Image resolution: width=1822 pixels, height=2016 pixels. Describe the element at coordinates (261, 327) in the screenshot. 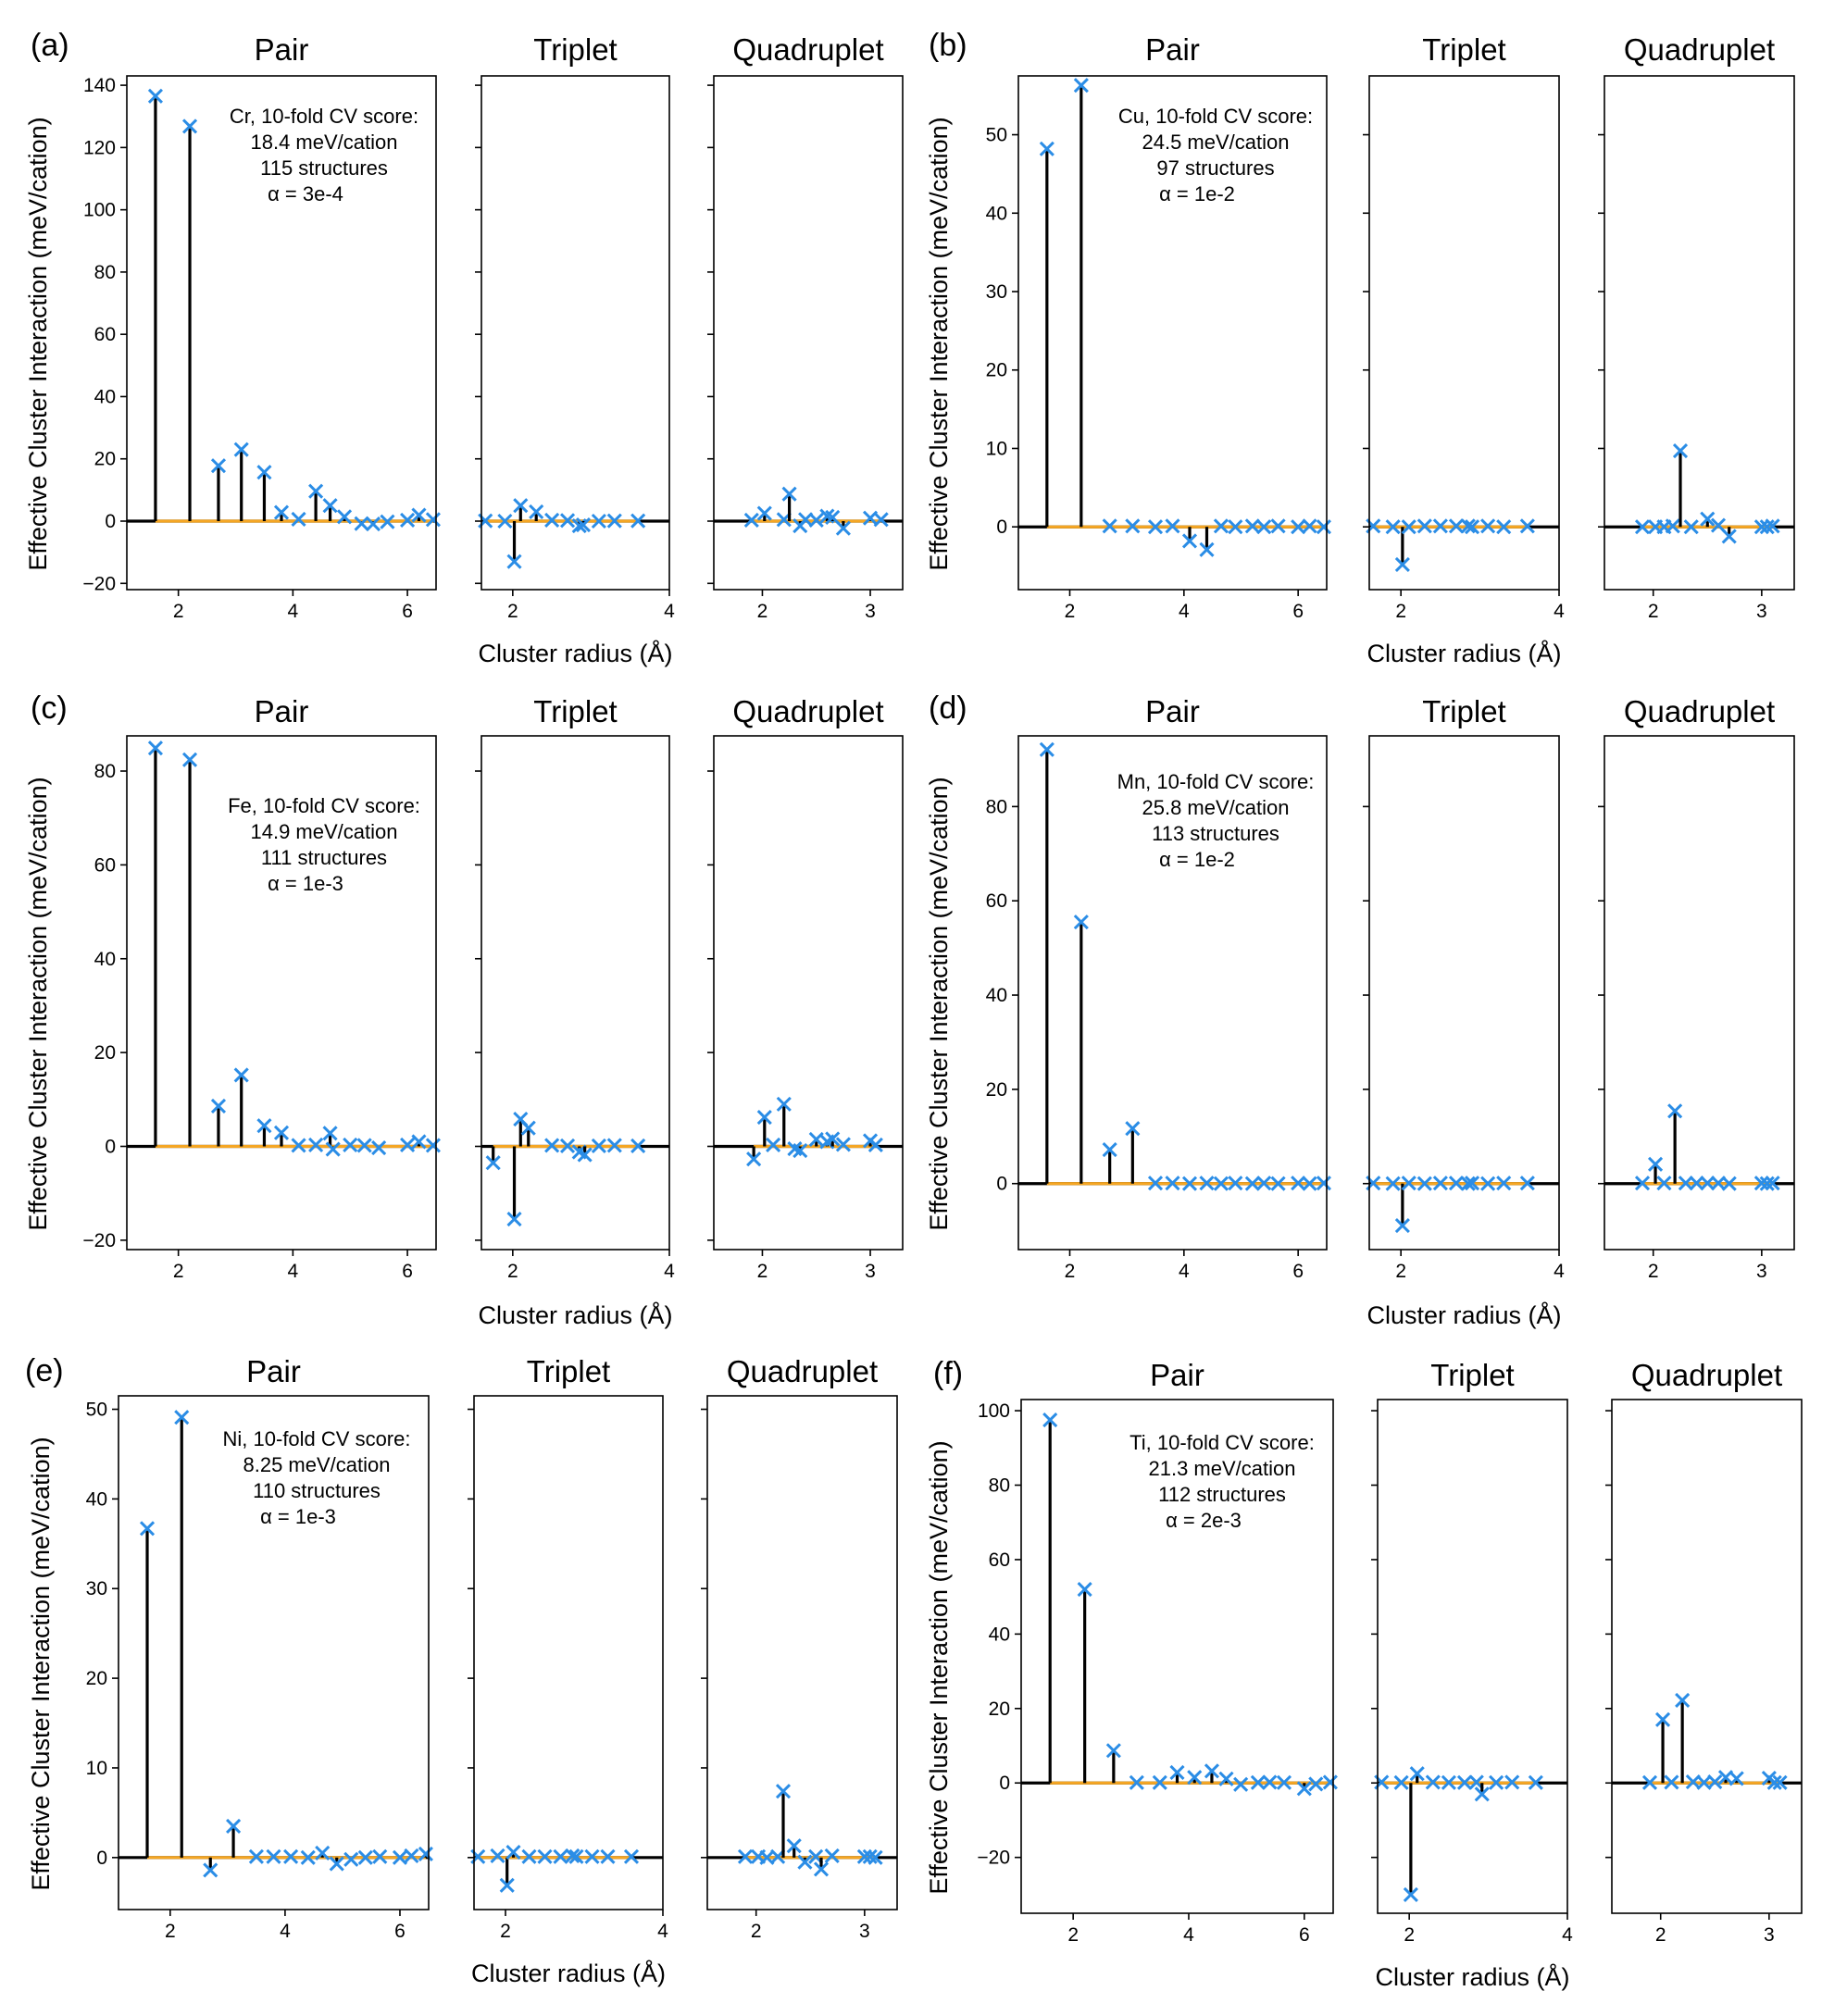

I see `subplot-pair: Pair 2 4 6 −20 0 20 40 60 80 100 120 140` at that location.